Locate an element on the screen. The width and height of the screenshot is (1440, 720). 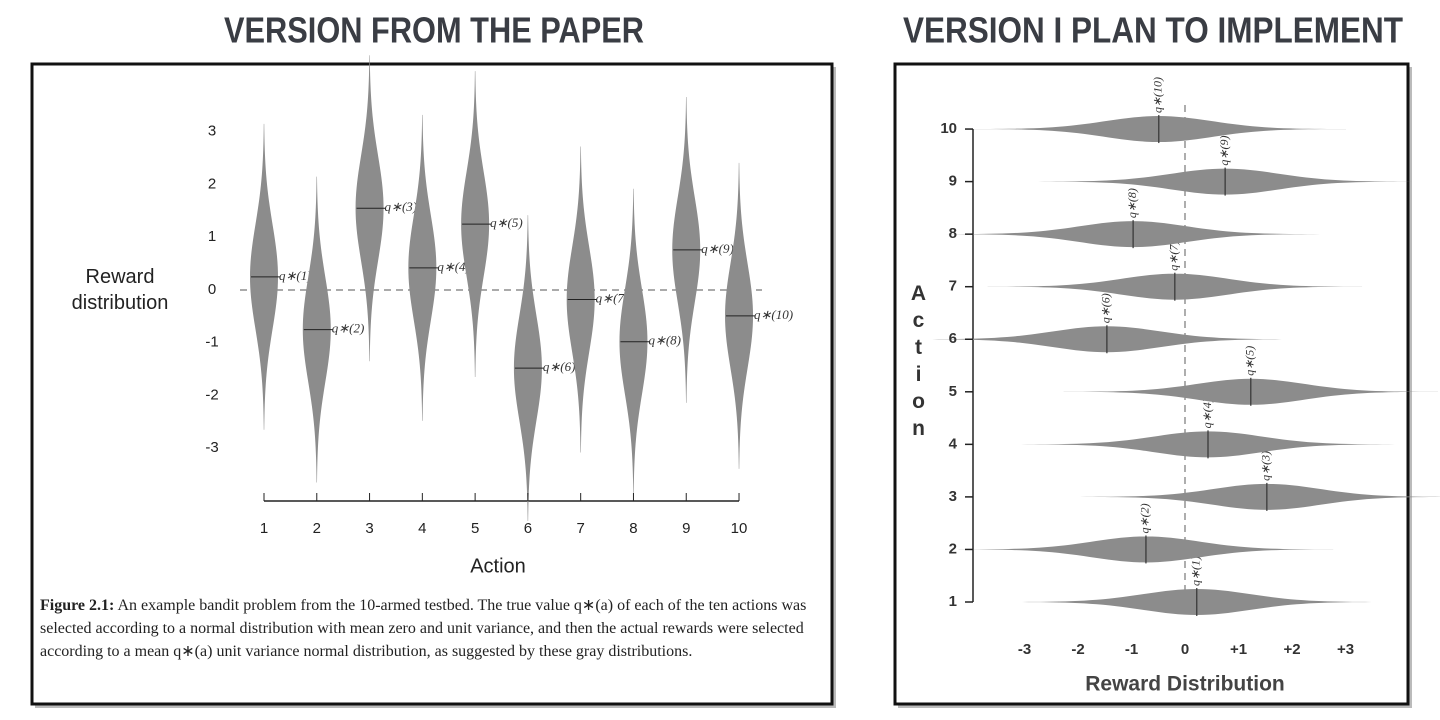
x-tick-label: -3 is located at coordinates (1024, 649).